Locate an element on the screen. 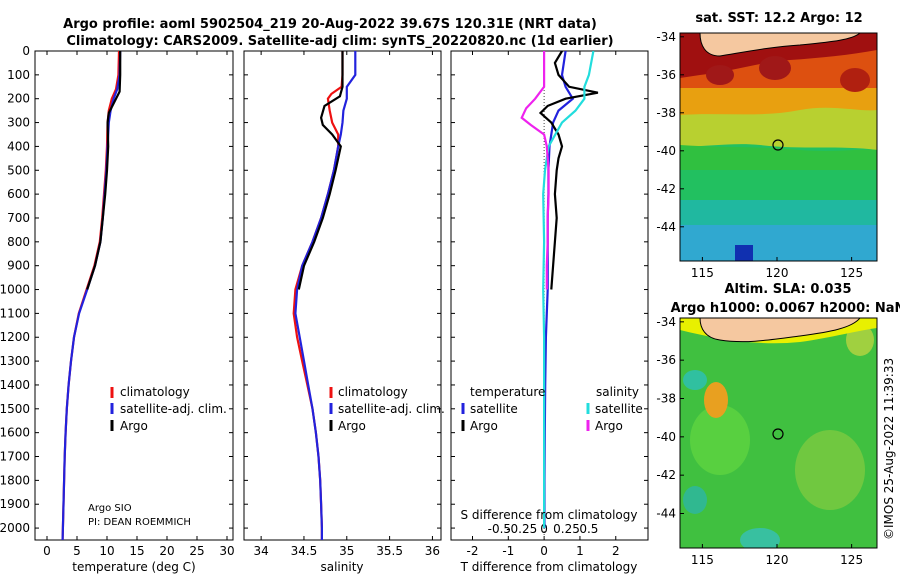 The height and width of the screenshot is (580, 900). sst-argo-position-marker is located at coordinates (778, 145).